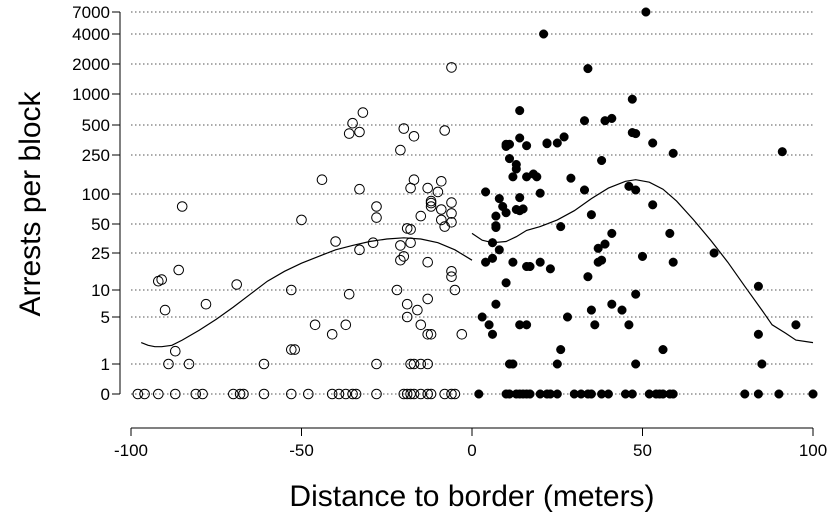  What do you see at coordinates (30, 203) in the screenshot?
I see `y-axis-title: Arrests per block` at bounding box center [30, 203].